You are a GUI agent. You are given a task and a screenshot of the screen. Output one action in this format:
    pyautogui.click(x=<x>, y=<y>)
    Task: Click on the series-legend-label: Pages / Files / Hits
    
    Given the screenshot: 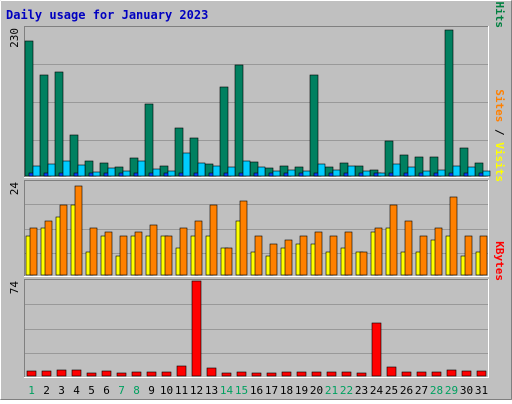 What is the action you would take?
    pyautogui.click(x=499, y=14)
    